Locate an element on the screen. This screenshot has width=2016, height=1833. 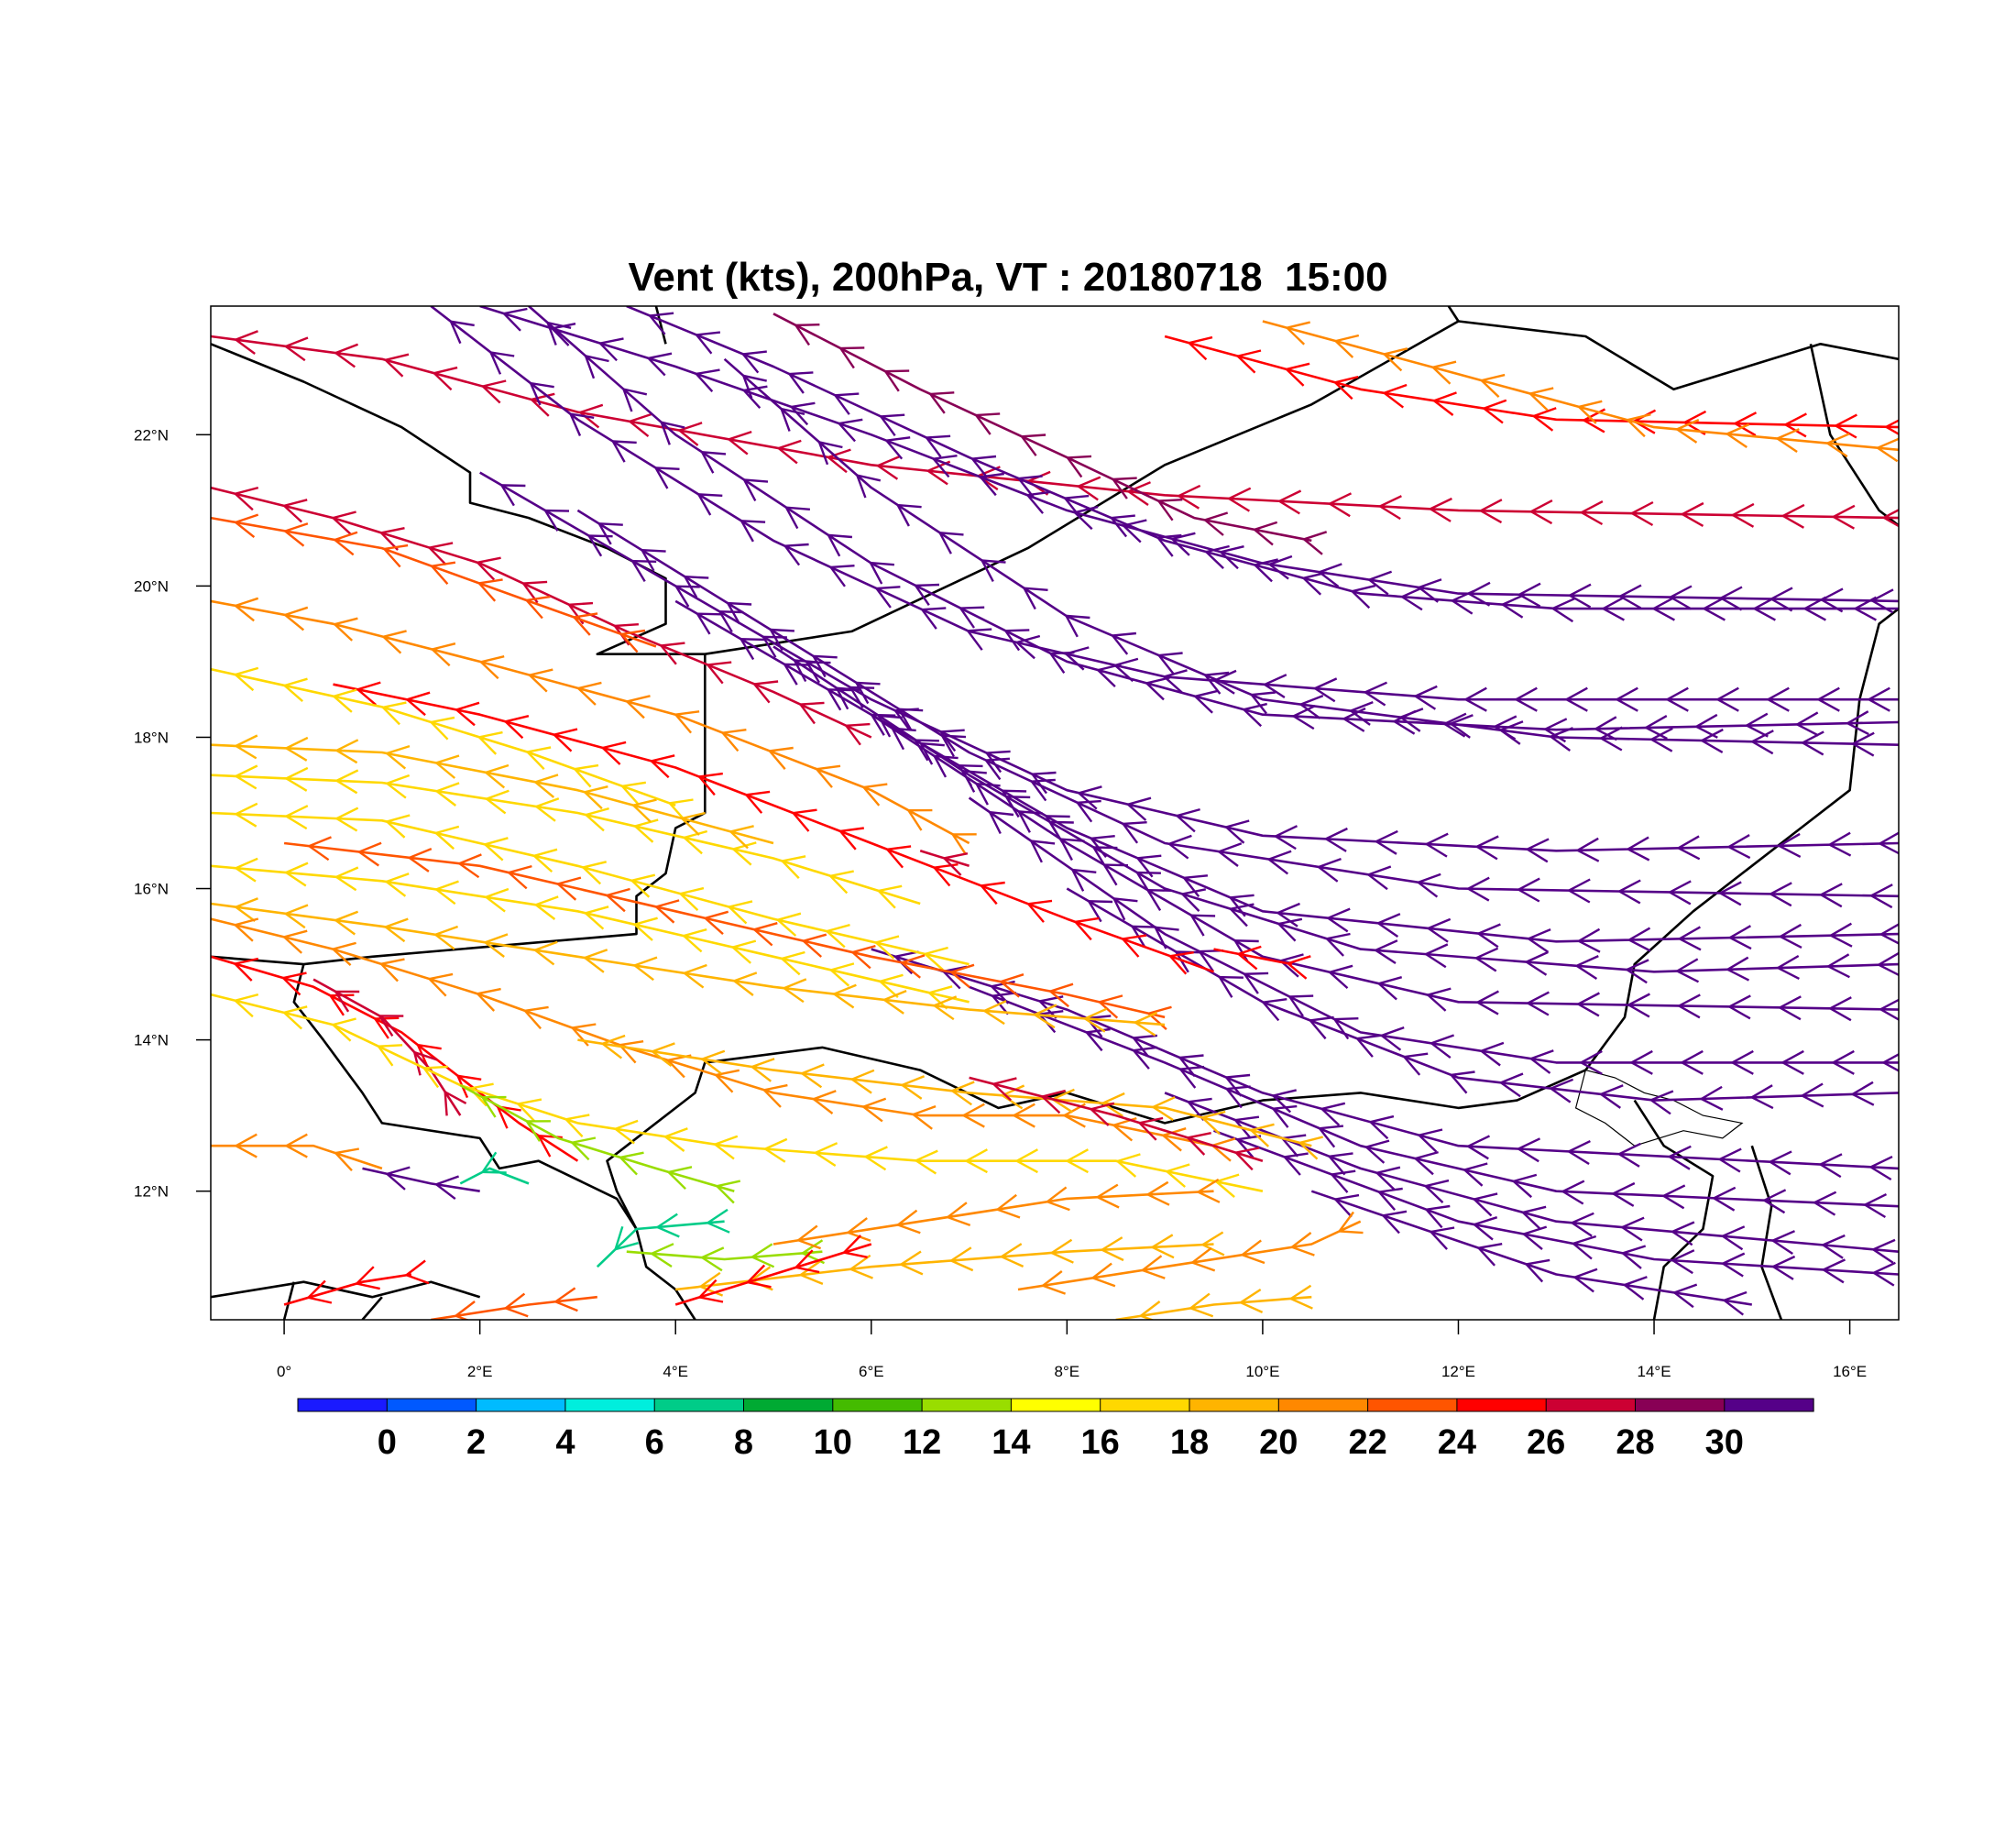
colorbar-label: 8 is located at coordinates (743, 1442).